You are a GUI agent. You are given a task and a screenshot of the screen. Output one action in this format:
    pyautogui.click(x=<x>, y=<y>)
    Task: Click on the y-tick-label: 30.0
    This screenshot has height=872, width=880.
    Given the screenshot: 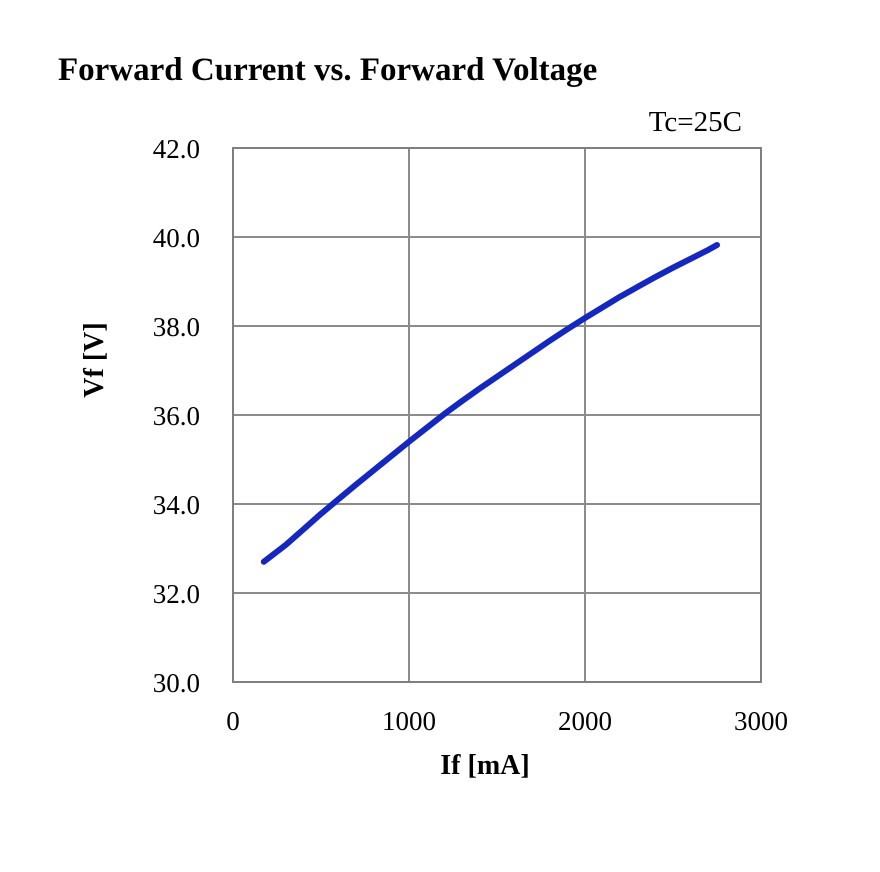 What is the action you would take?
    pyautogui.click(x=176, y=683)
    